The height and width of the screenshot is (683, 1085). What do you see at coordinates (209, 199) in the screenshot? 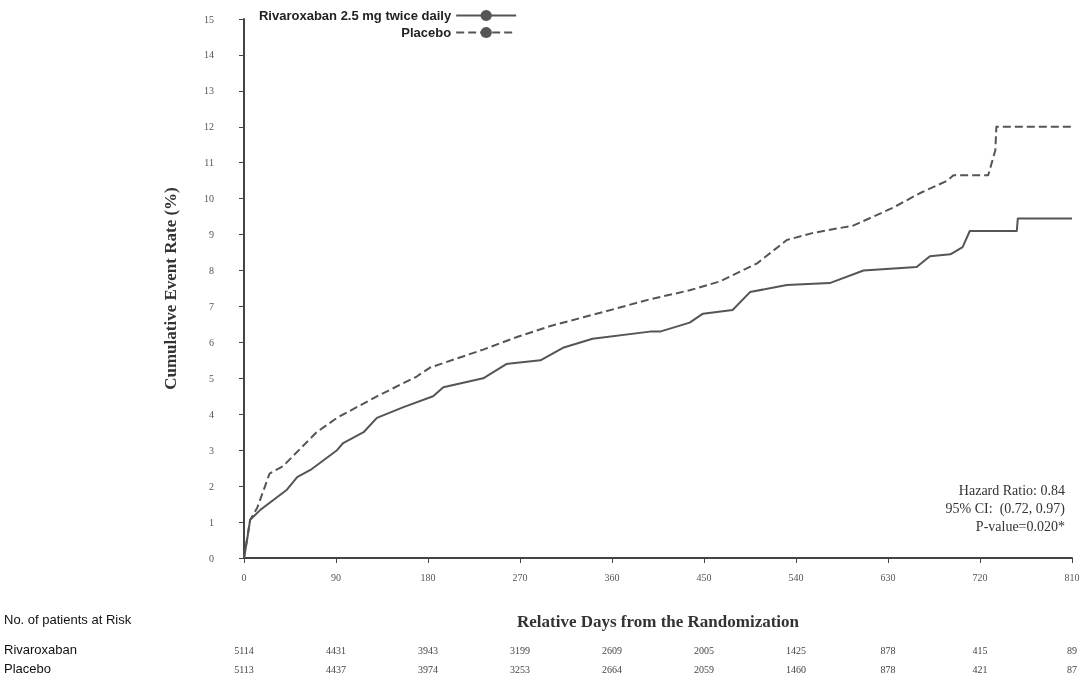
I see `y-tick-label: 10` at bounding box center [209, 199].